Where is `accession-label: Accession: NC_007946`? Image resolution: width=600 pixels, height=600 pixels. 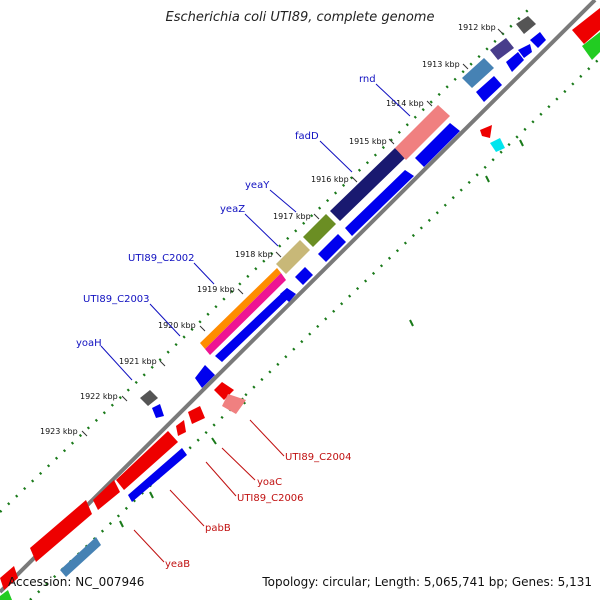 accession-label: Accession: NC_007946 is located at coordinates (76, 582).